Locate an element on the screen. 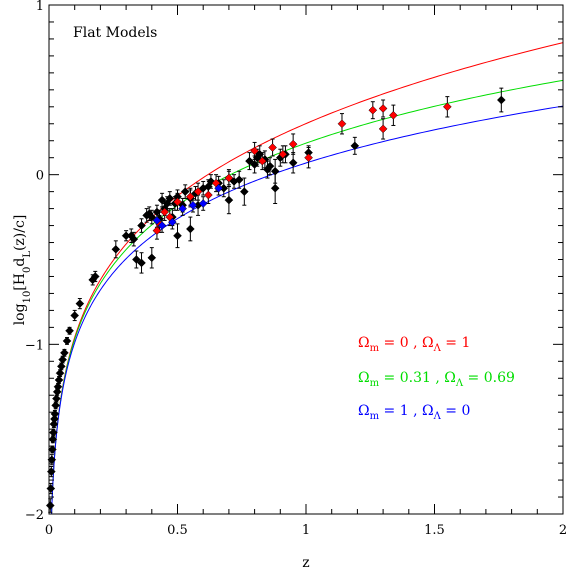  y-tick-label: 0 is located at coordinates (40, 176).